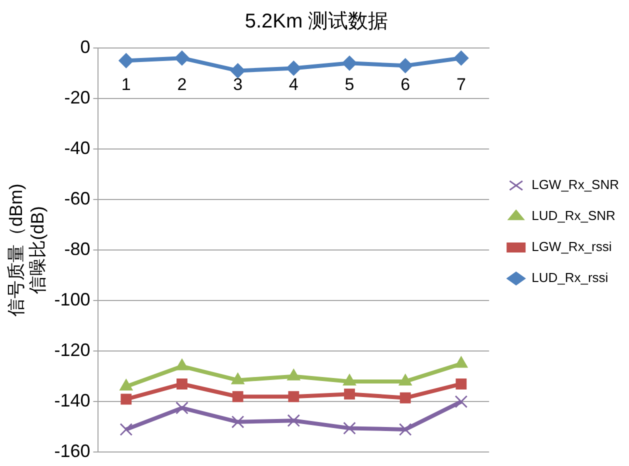 This screenshot has height=466, width=629. What do you see at coordinates (72, 400) in the screenshot?
I see `y-tick-label: -140` at bounding box center [72, 400].